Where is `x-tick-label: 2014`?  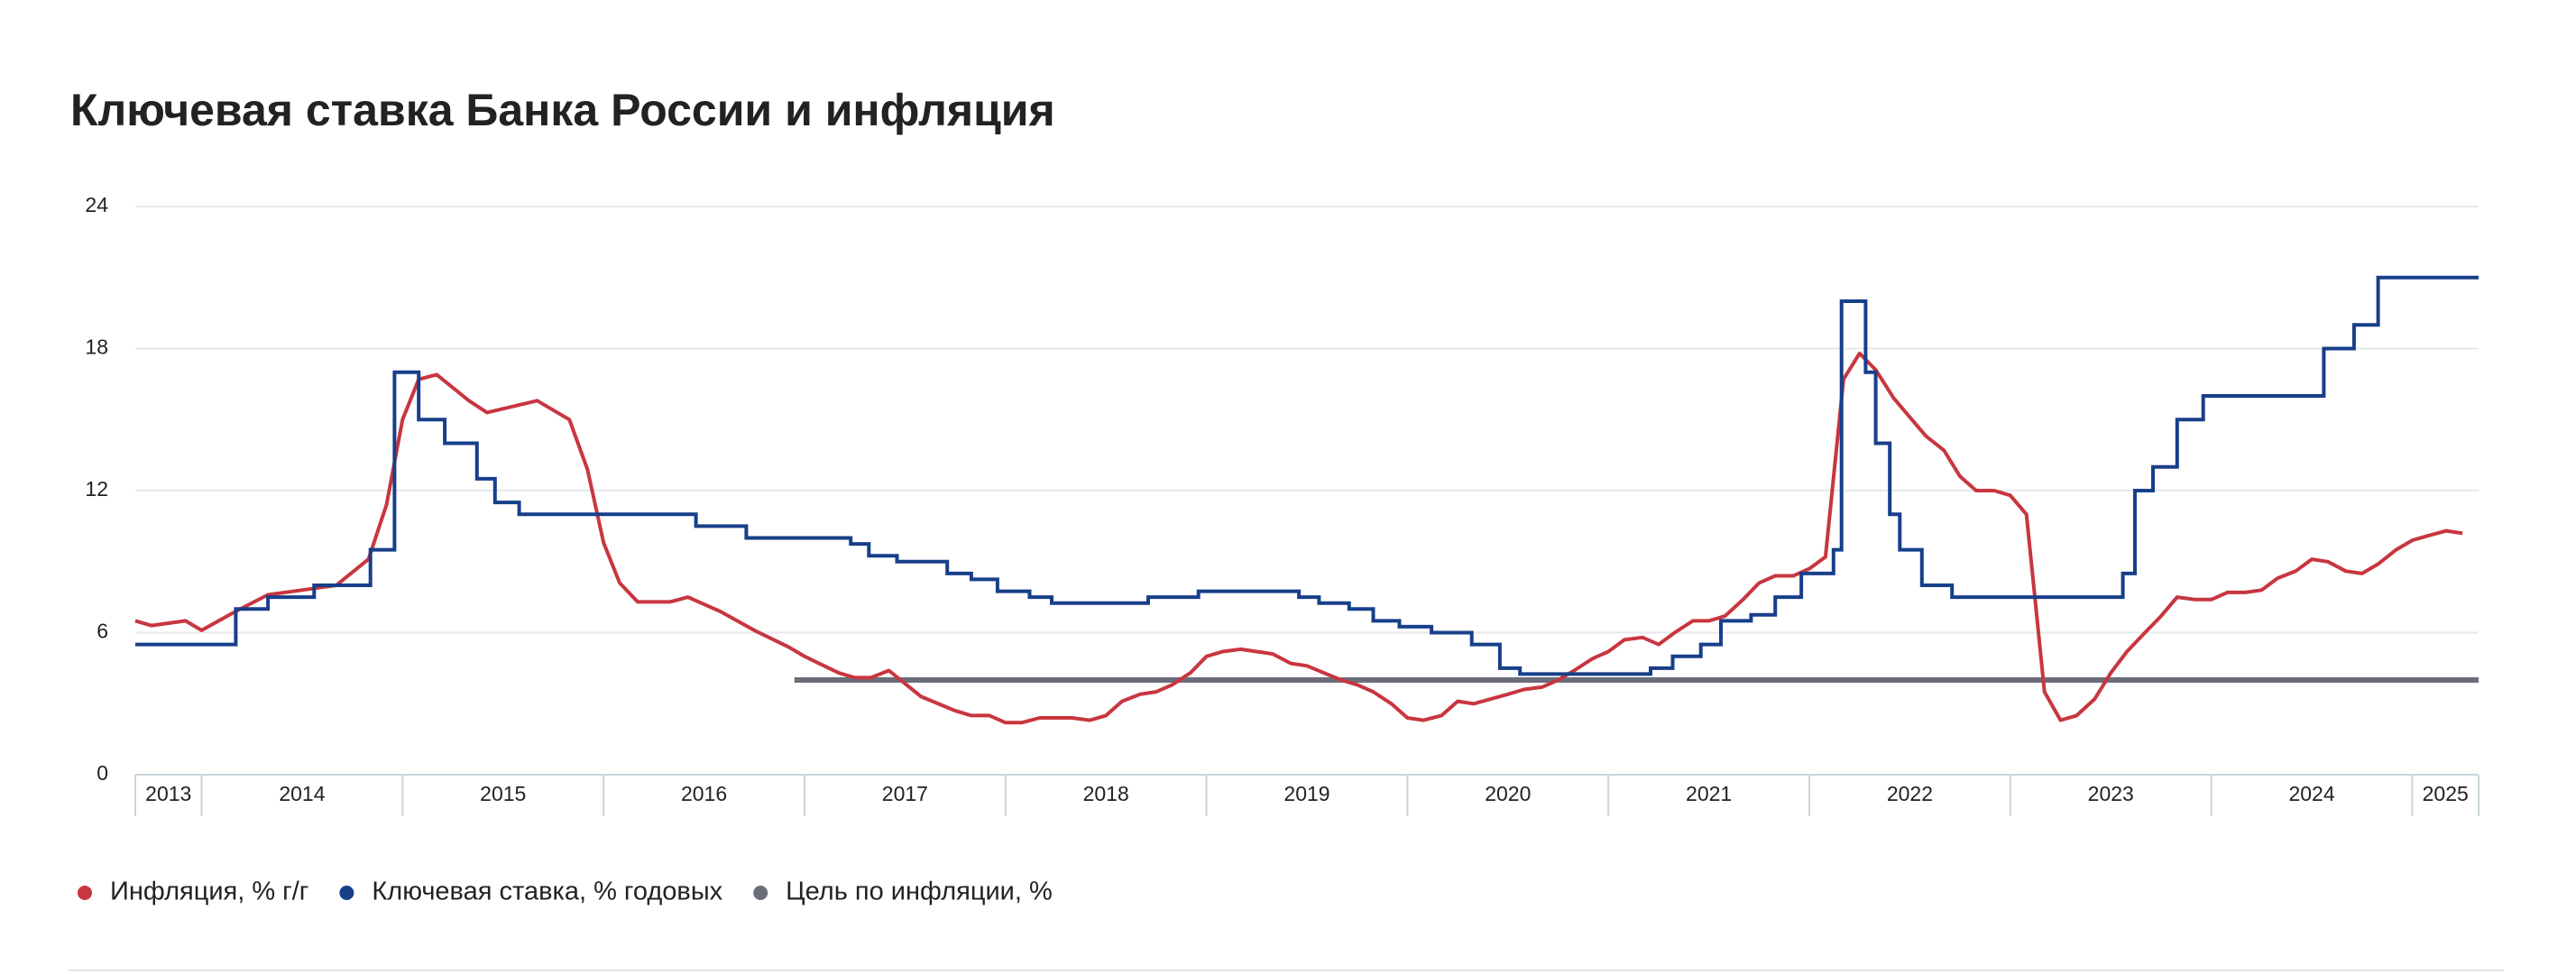
x-tick-label: 2014 is located at coordinates (302, 794).